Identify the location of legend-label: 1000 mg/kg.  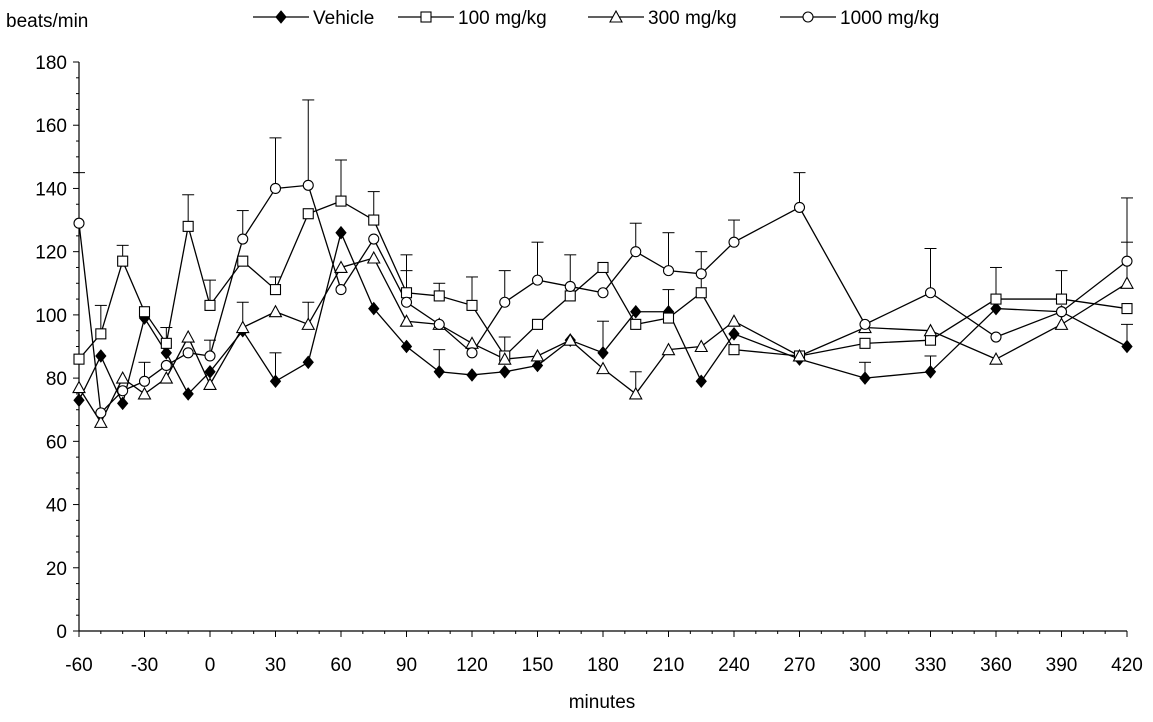
(889, 18).